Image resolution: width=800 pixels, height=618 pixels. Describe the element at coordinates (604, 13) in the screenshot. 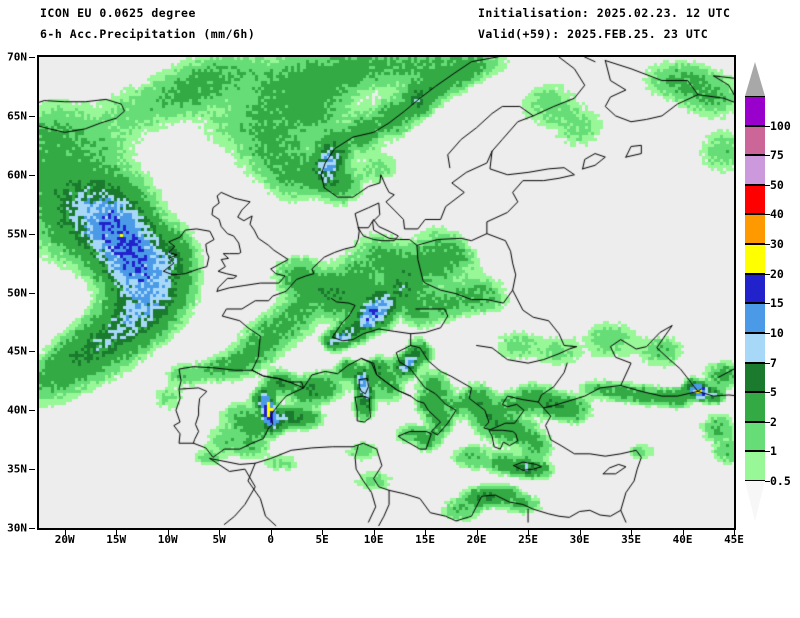

I see `initialisation-label: Initialisation: 2025.02.23. 12 UTC` at that location.